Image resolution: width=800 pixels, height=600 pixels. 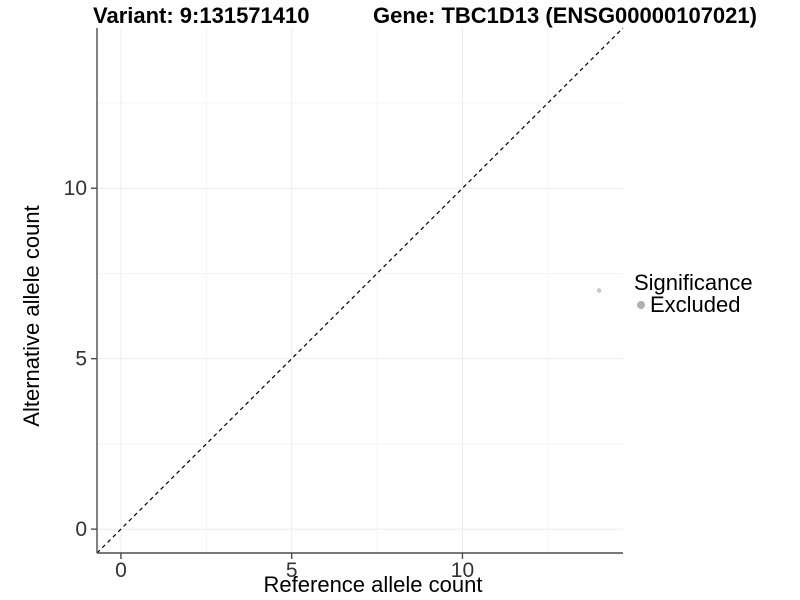 I want to click on legend-item-excluded: Excluded, so click(x=695, y=305).